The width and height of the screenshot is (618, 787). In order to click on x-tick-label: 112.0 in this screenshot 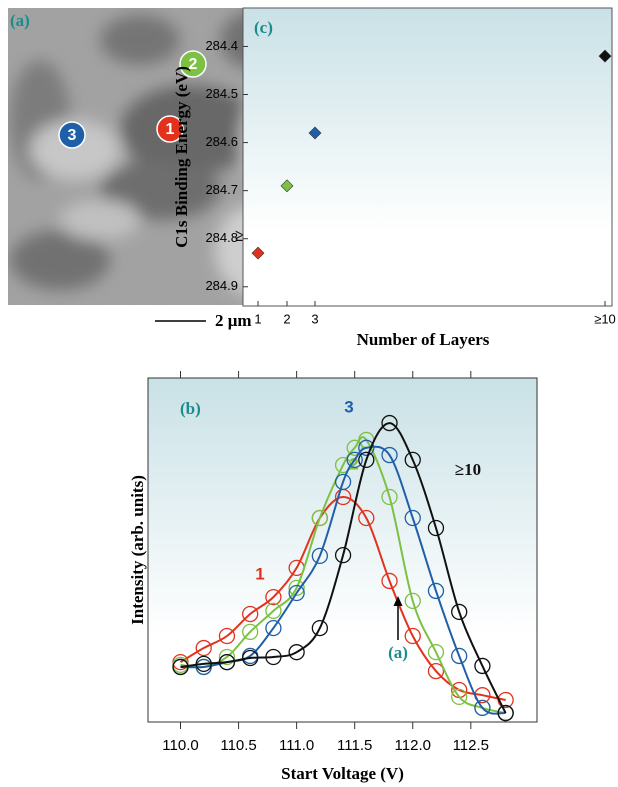, I will do `click(413, 745)`.